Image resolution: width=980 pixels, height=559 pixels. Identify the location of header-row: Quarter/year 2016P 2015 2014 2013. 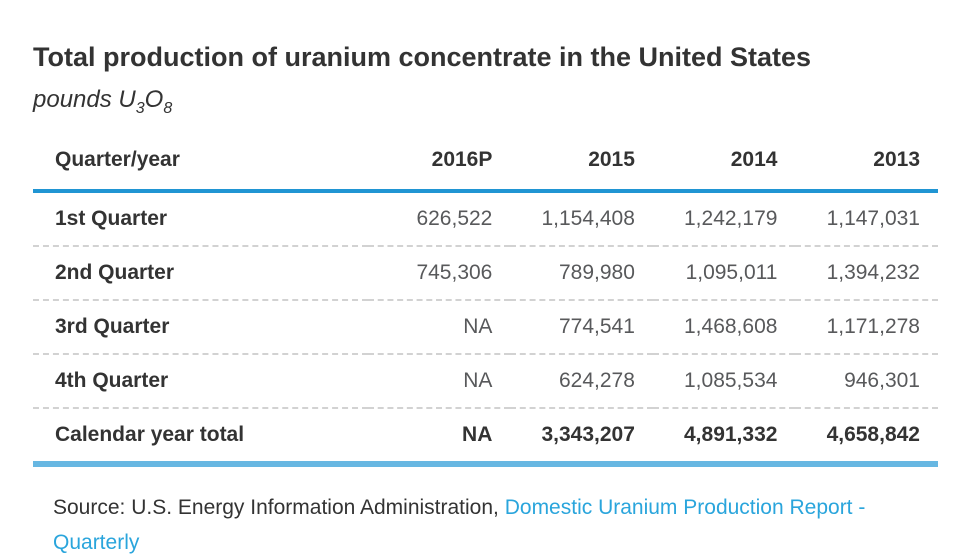
(485, 165).